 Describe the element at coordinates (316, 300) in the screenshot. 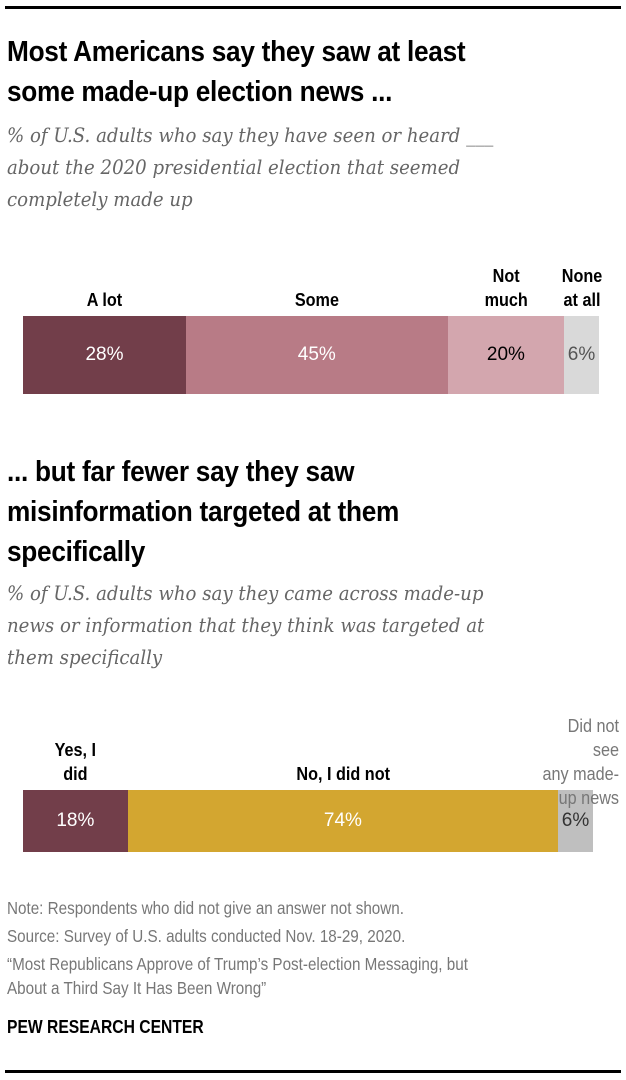

I see `category-label: Some` at that location.